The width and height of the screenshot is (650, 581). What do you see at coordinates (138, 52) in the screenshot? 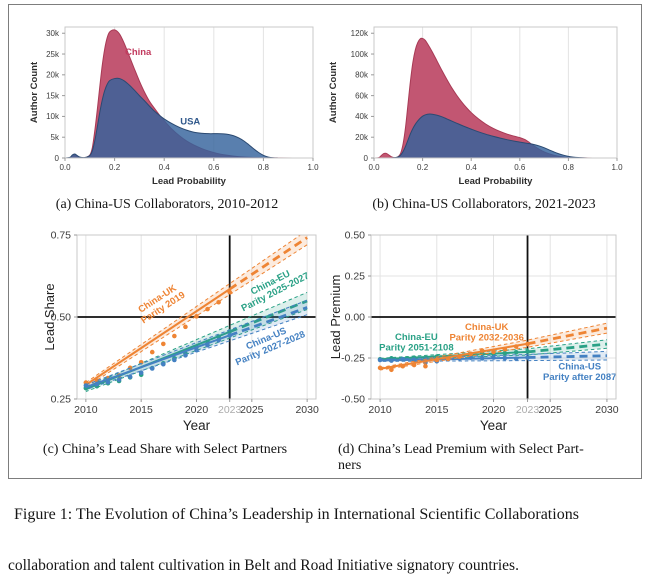
I see `svg-text: China` at bounding box center [138, 52].